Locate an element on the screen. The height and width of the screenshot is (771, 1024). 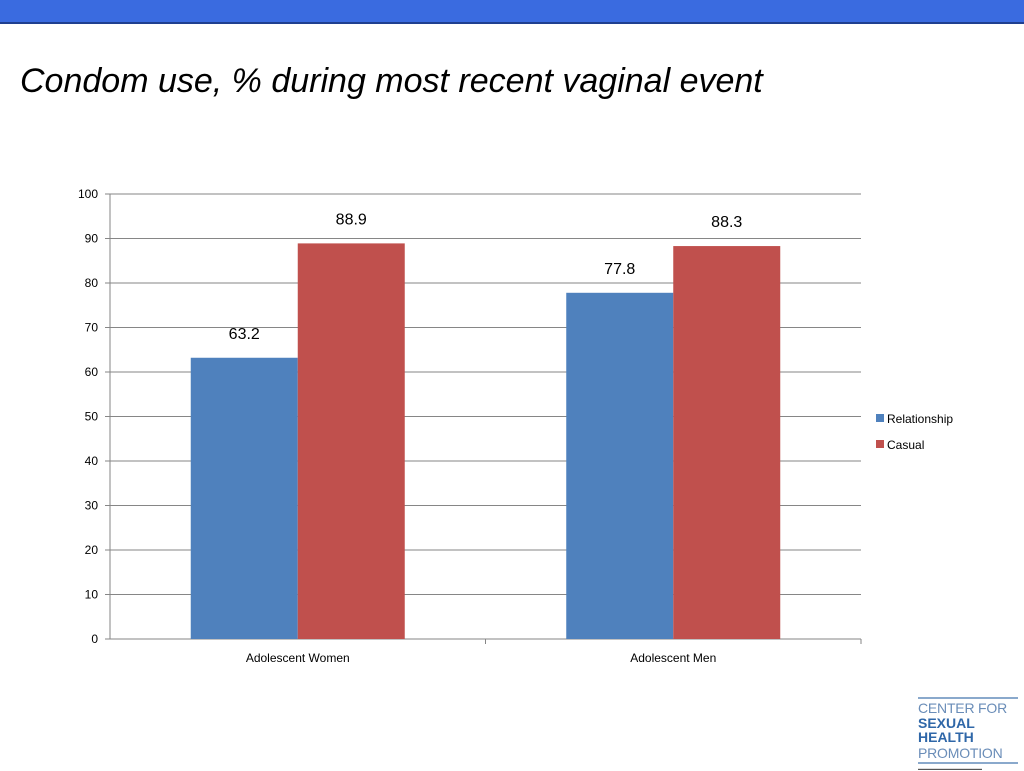
legend-swatch-casual is located at coordinates (880, 444).